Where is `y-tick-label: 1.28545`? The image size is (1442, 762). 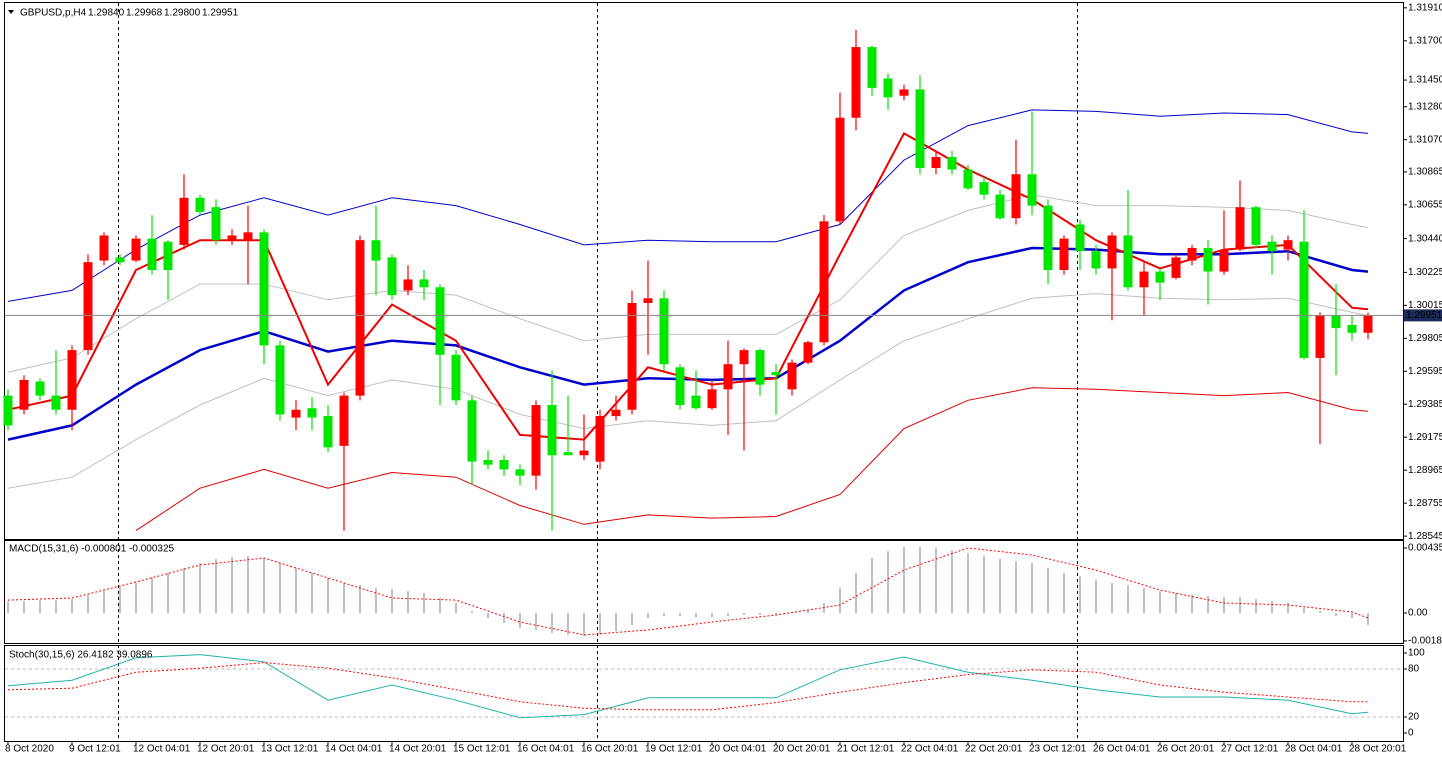
y-tick-label: 1.28545 is located at coordinates (1425, 536).